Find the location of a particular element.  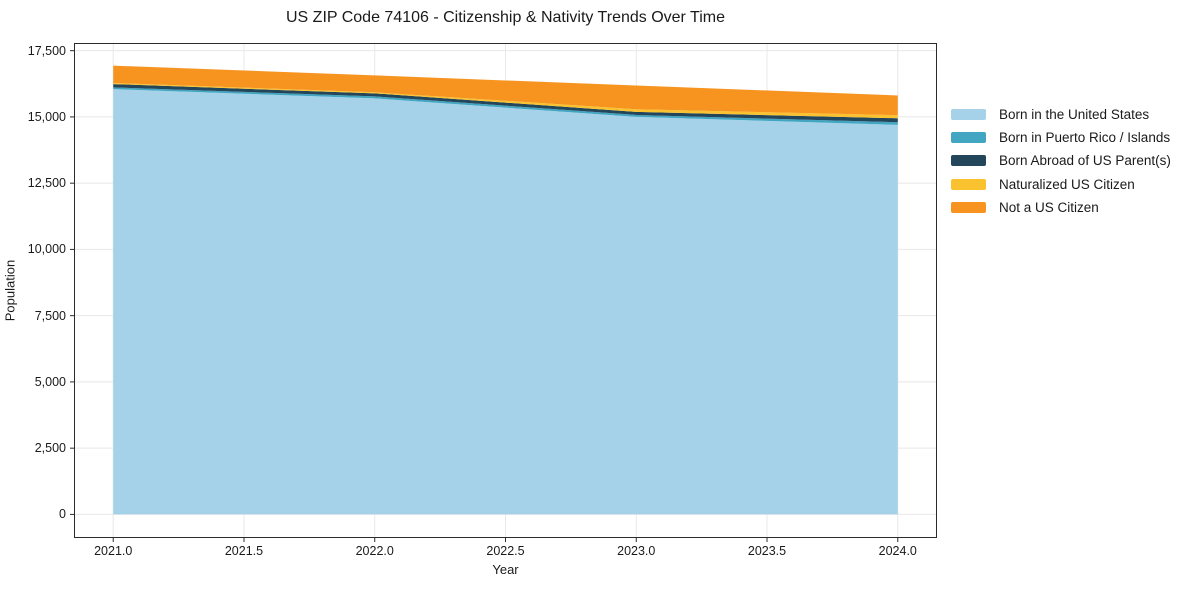

x-tick-label: 2022.5 is located at coordinates (505, 551).